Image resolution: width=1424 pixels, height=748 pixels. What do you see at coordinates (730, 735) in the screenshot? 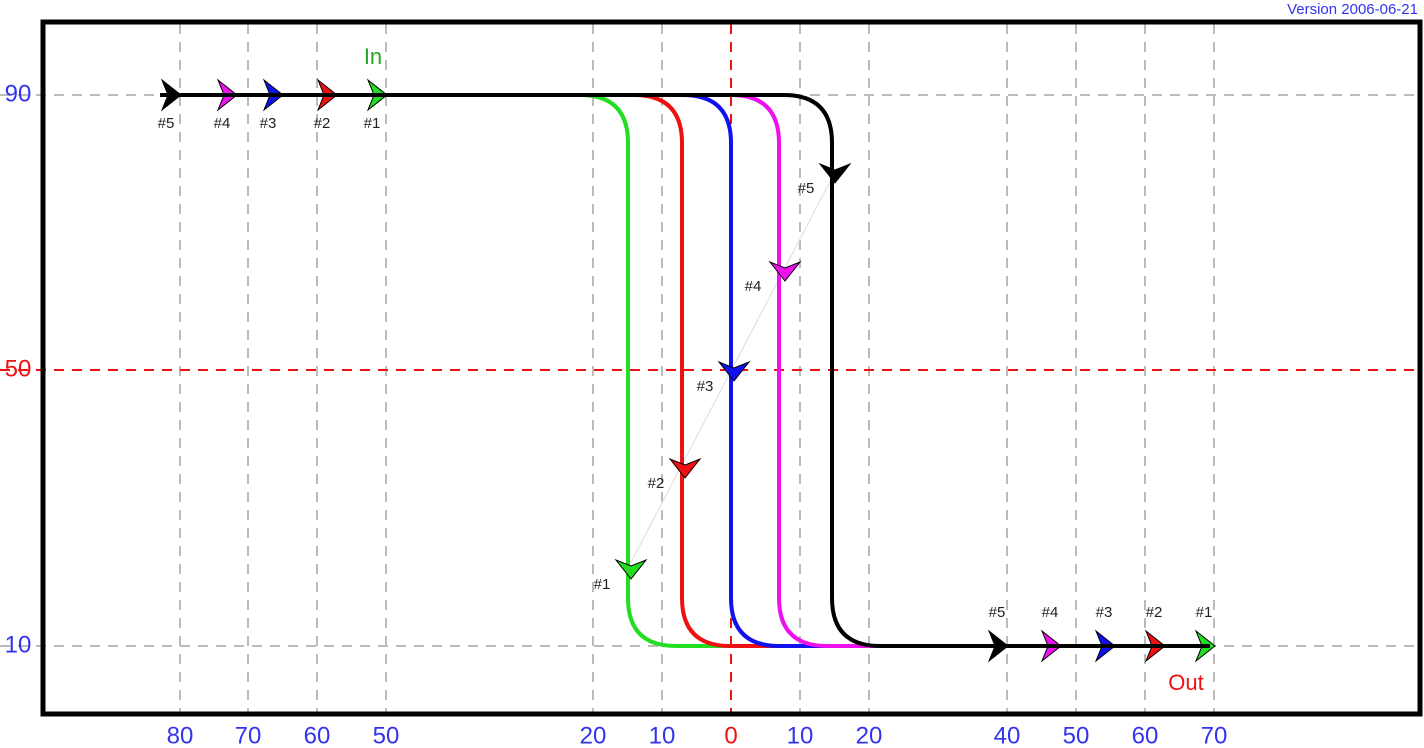
I see `x-axis-label: 0` at bounding box center [730, 735].